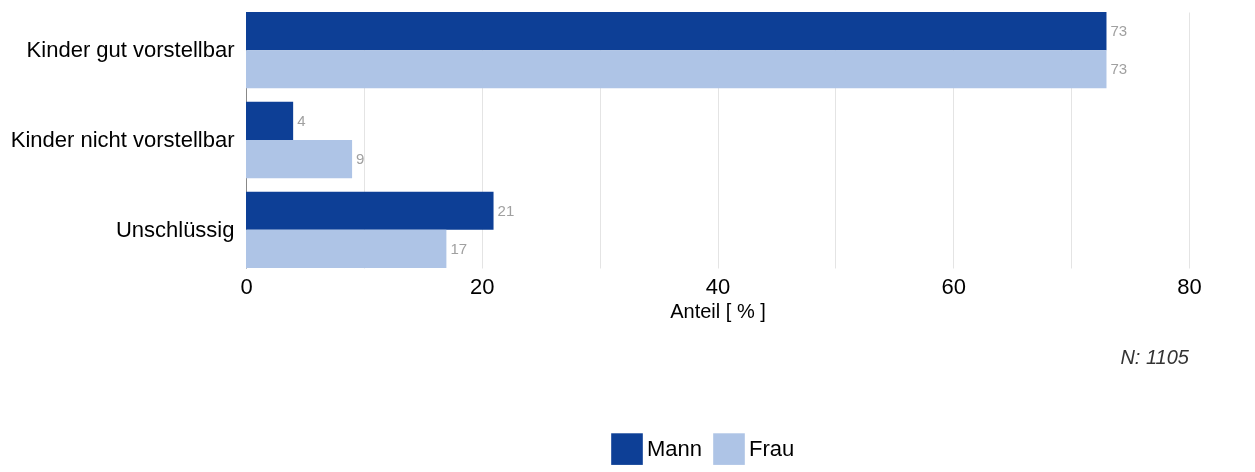  What do you see at coordinates (718, 286) in the screenshot?
I see `x-tick-label: 40` at bounding box center [718, 286].